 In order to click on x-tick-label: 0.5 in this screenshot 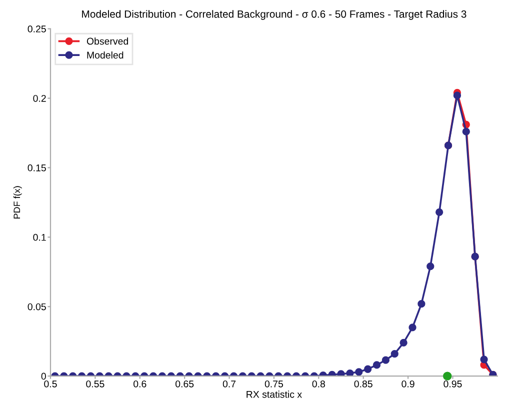, I will do `click(50, 384)`.